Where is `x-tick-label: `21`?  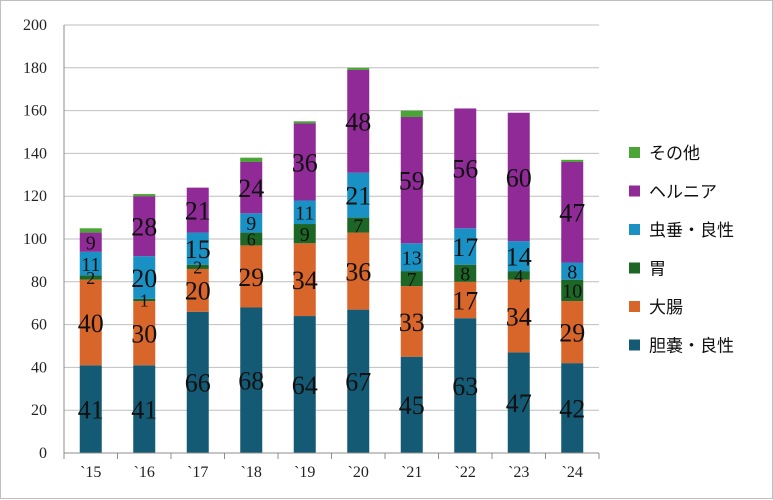 x-tick-label: `21 is located at coordinates (411, 472).